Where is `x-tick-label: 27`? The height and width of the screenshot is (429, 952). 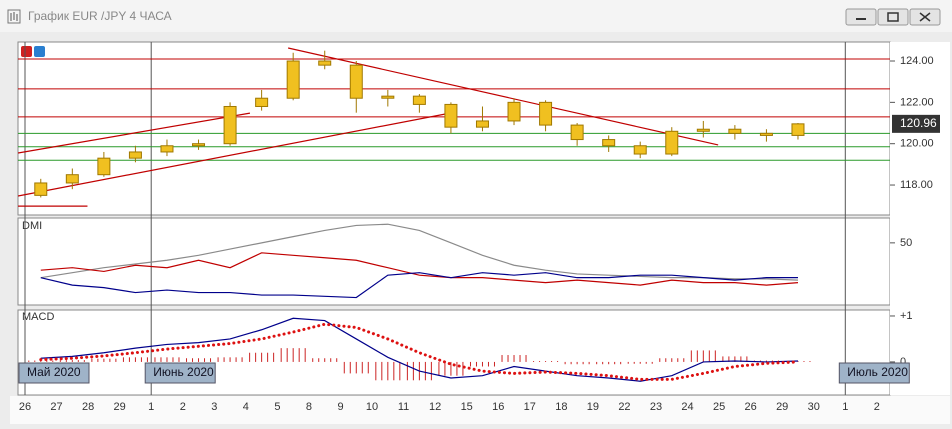 x-tick-label: 27 is located at coordinates (56, 407).